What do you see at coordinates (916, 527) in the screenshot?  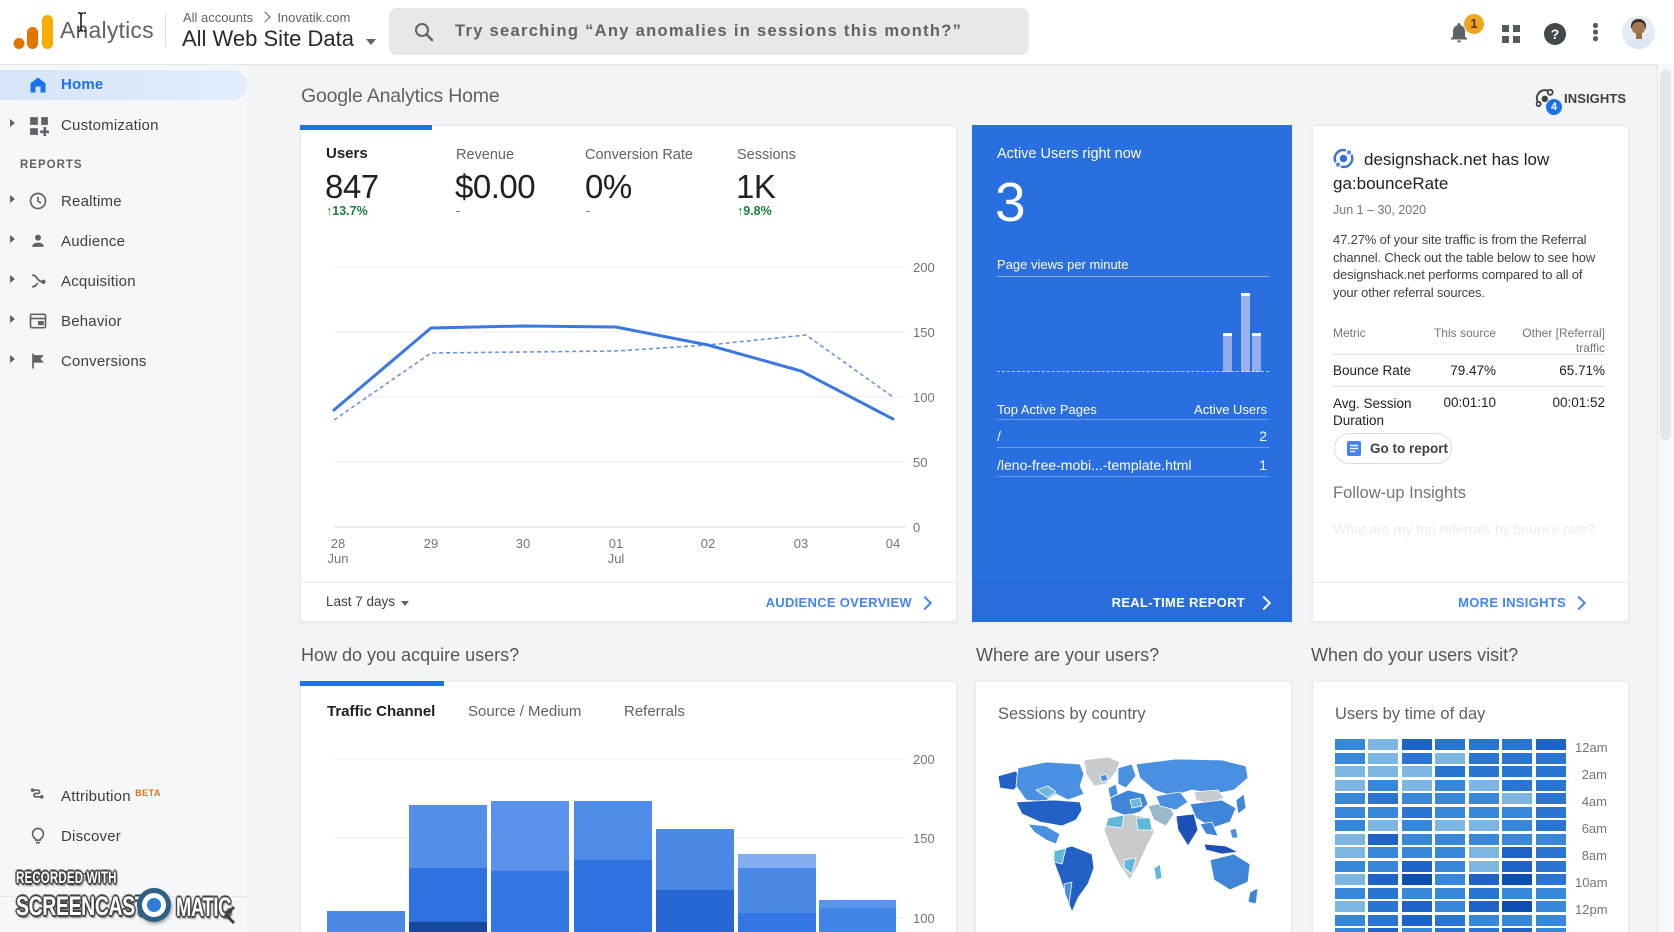 I see `svg-text: 0` at bounding box center [916, 527].